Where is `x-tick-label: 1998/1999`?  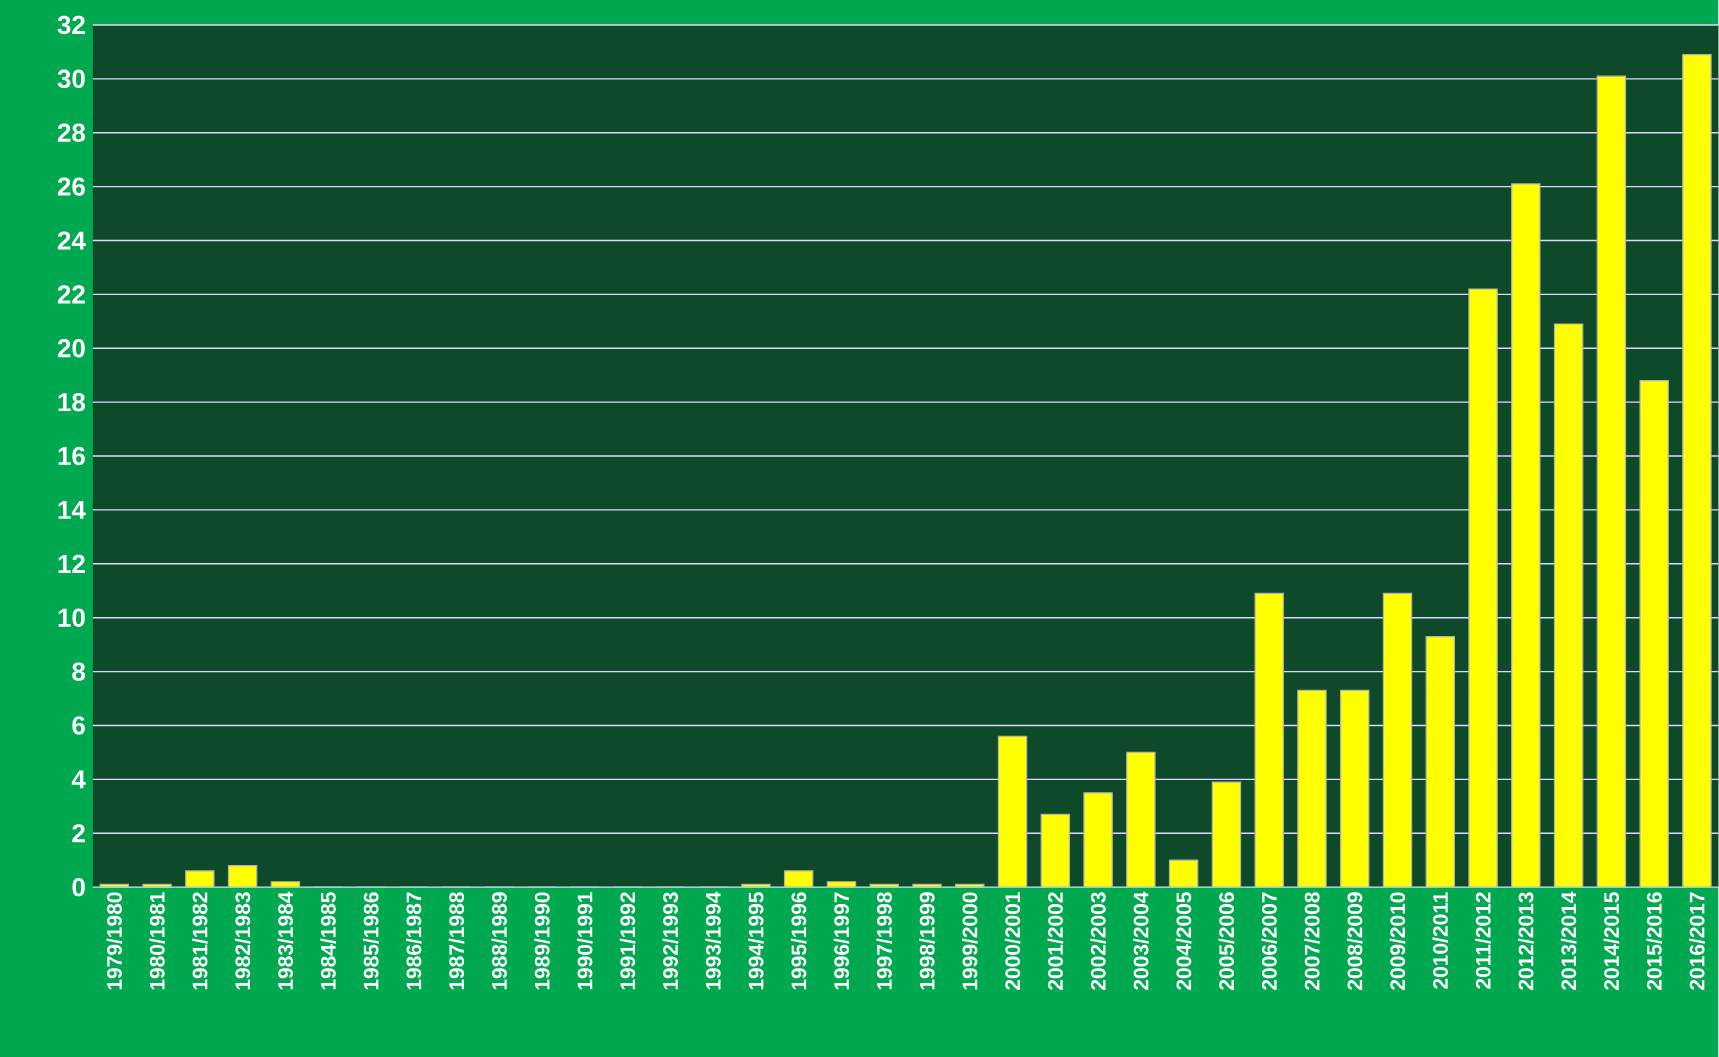
x-tick-label: 1998/1999 is located at coordinates (927, 941).